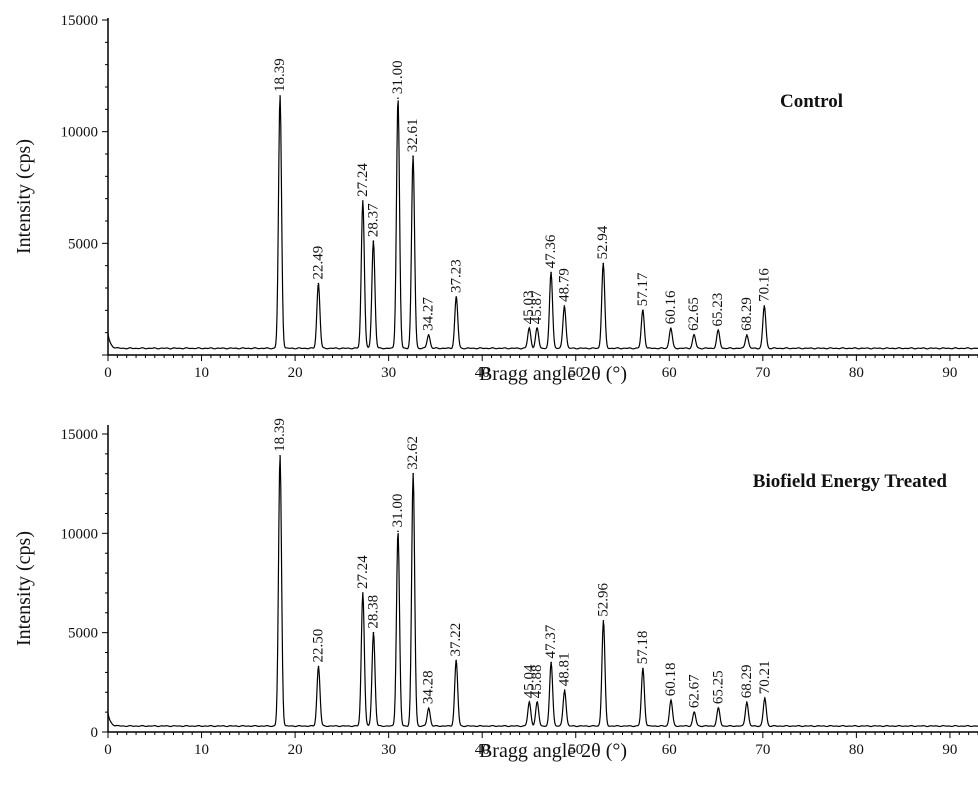  What do you see at coordinates (551, 251) in the screenshot?
I see `peak-label: 47.36` at bounding box center [551, 251].